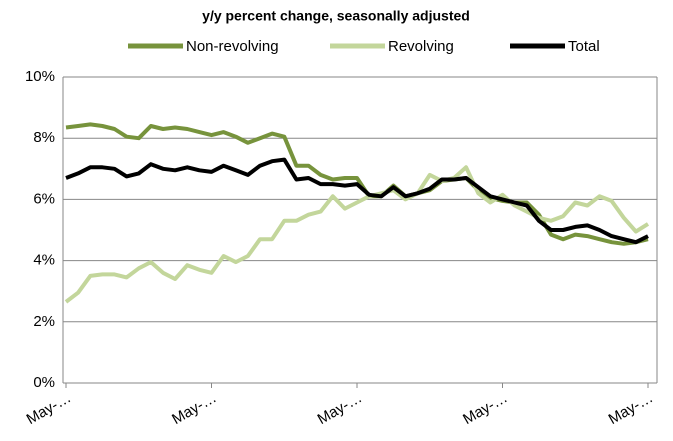  Describe the element at coordinates (40, 76) in the screenshot. I see `y-tick-label: 10%` at that location.